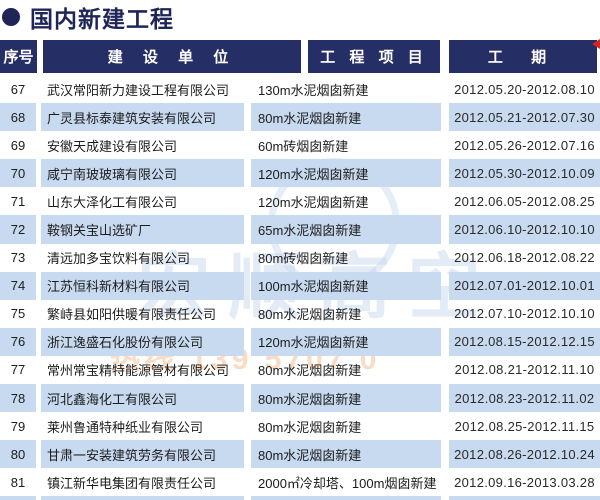  I want to click on cell-no: 74, so click(18, 285).